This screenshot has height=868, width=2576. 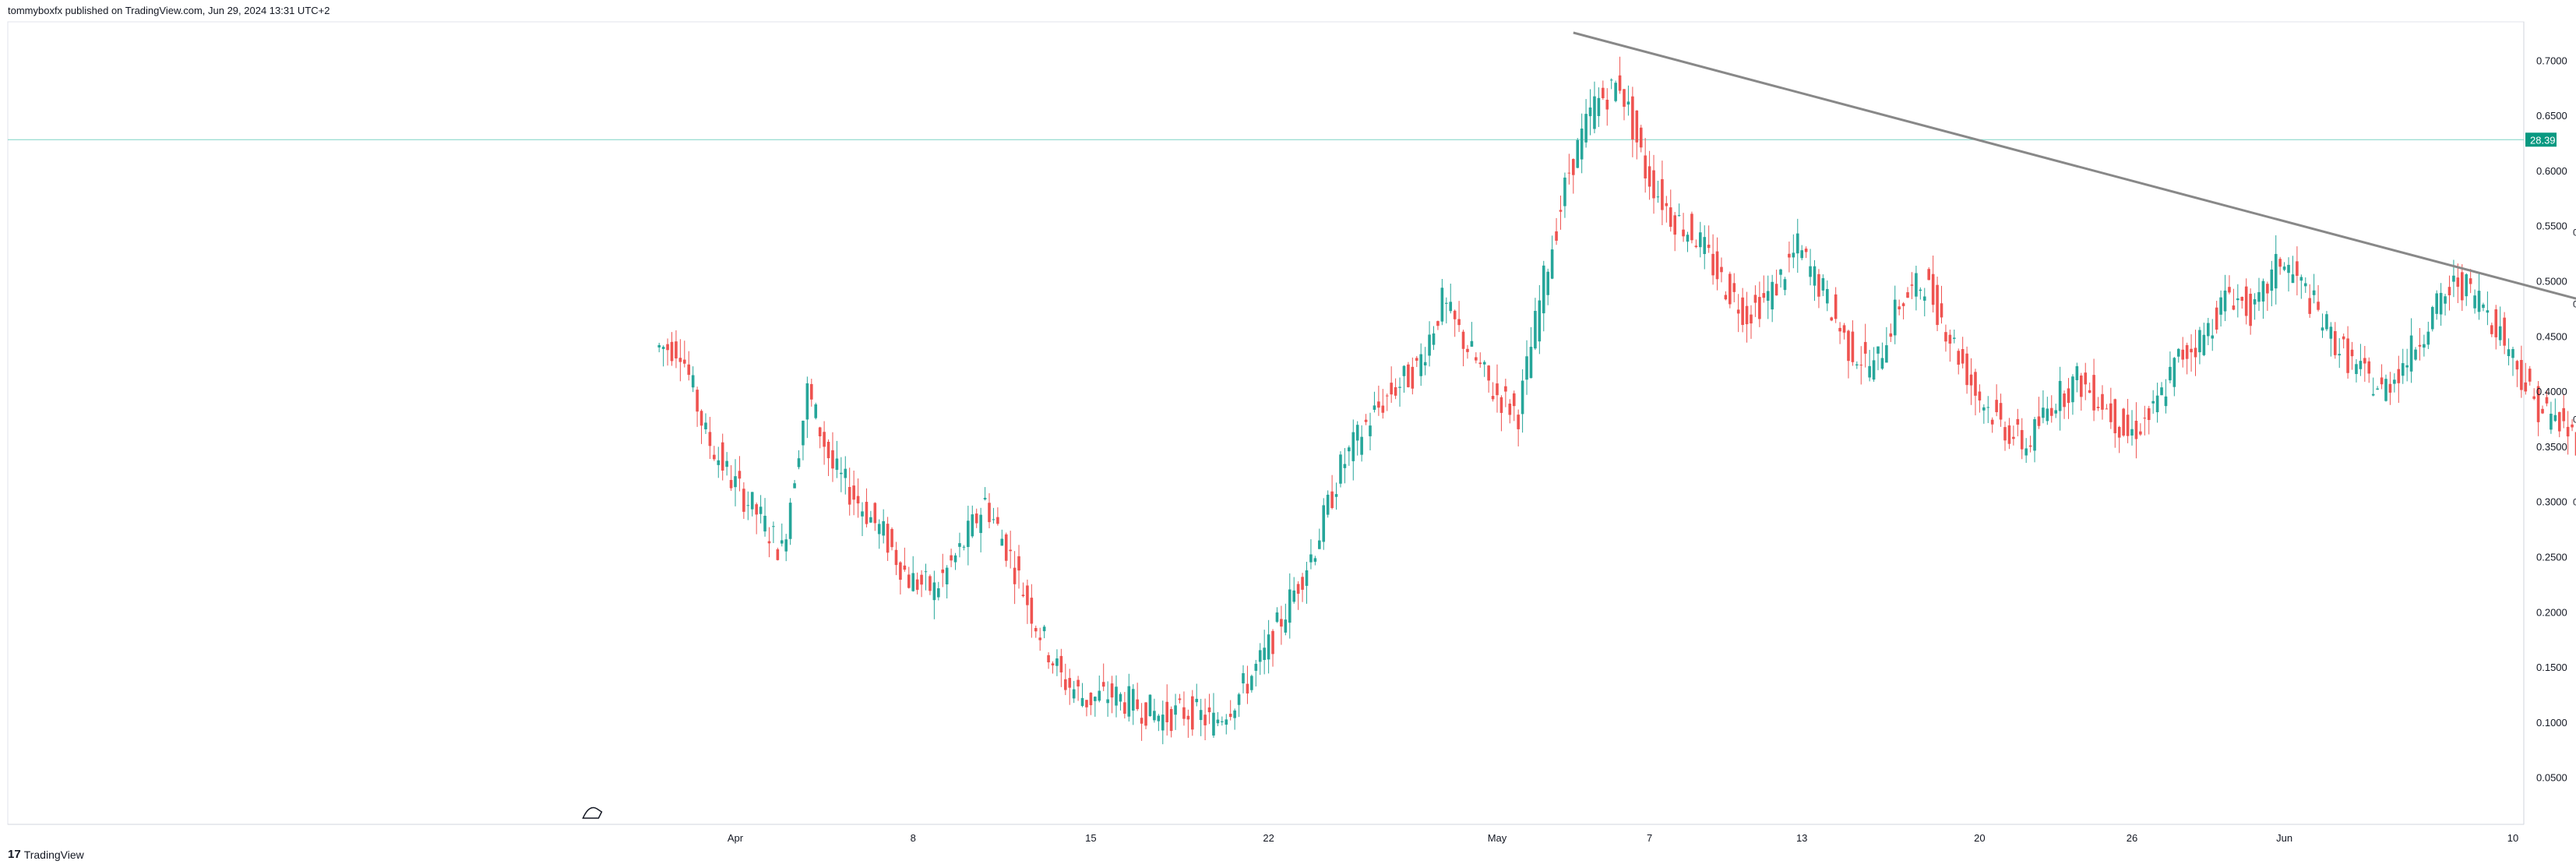 What do you see at coordinates (46, 854) in the screenshot?
I see `tradingview-logo: 17 TradingView` at bounding box center [46, 854].